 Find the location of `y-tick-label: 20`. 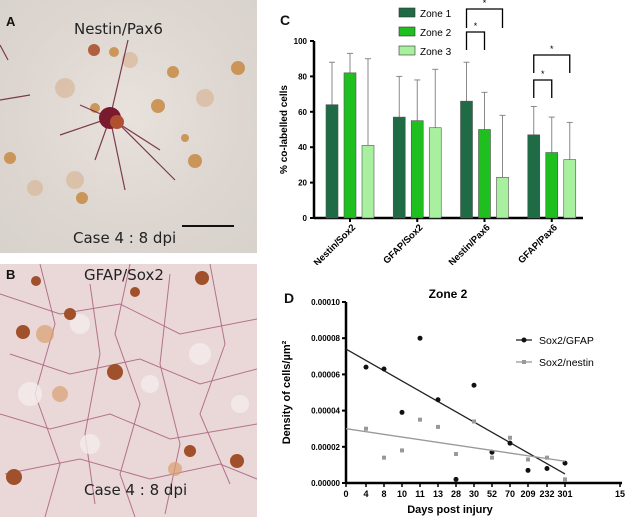

y-tick-label: 20 is located at coordinates (302, 183).